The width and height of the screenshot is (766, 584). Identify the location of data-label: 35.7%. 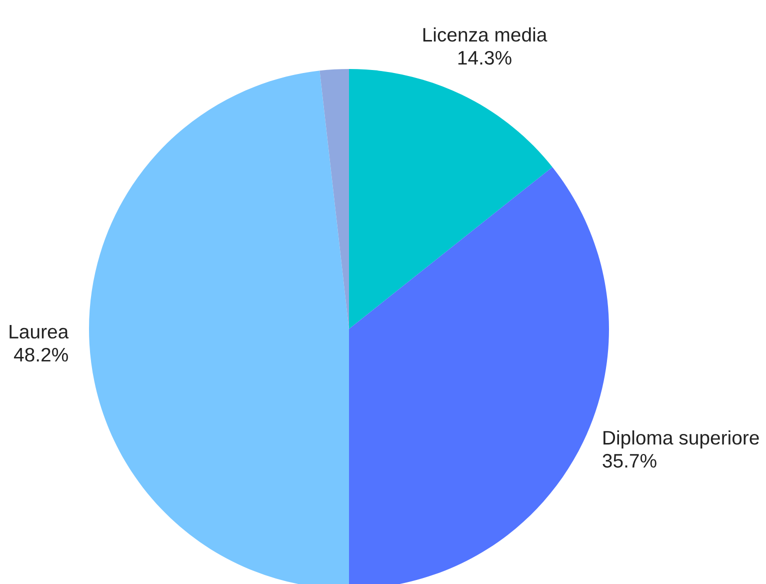
(629, 461).